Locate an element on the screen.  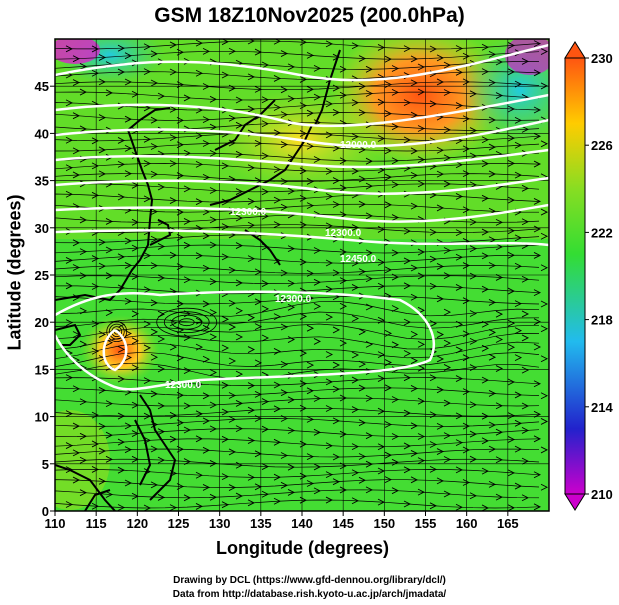
y-tick-label: 45 is located at coordinates (42, 86).